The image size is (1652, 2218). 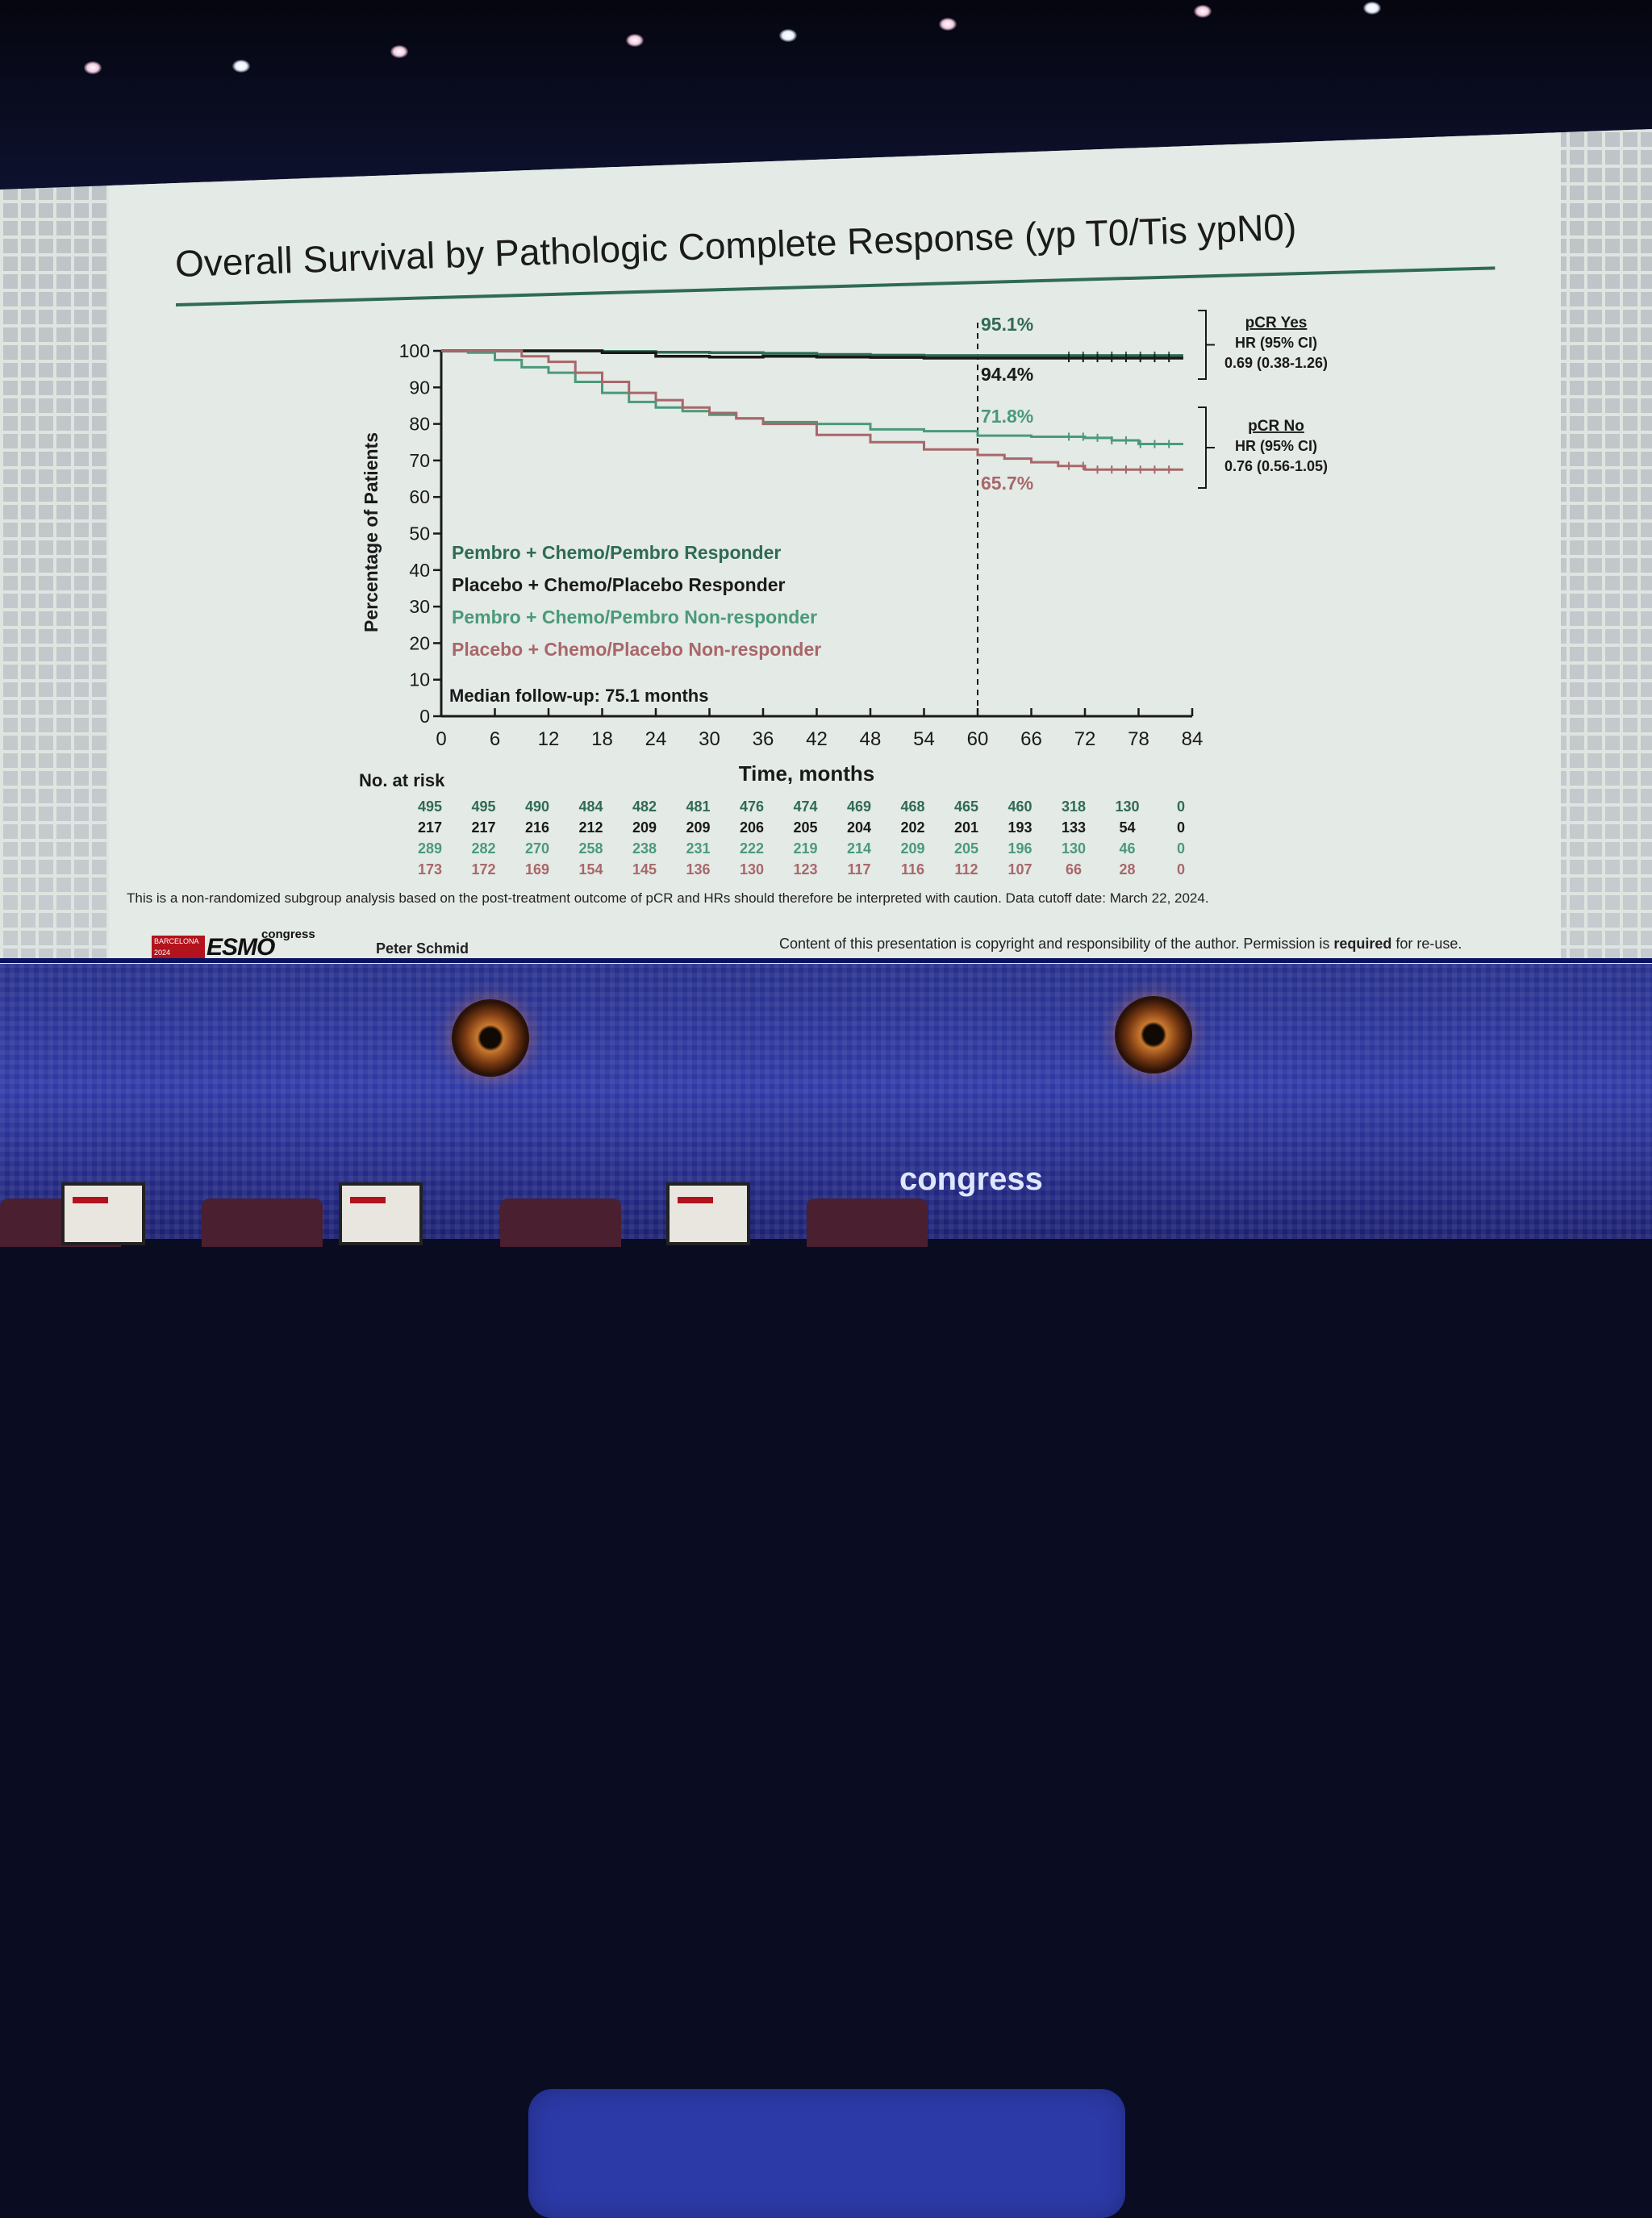 I want to click on logo-name: ESMO, so click(x=241, y=948).